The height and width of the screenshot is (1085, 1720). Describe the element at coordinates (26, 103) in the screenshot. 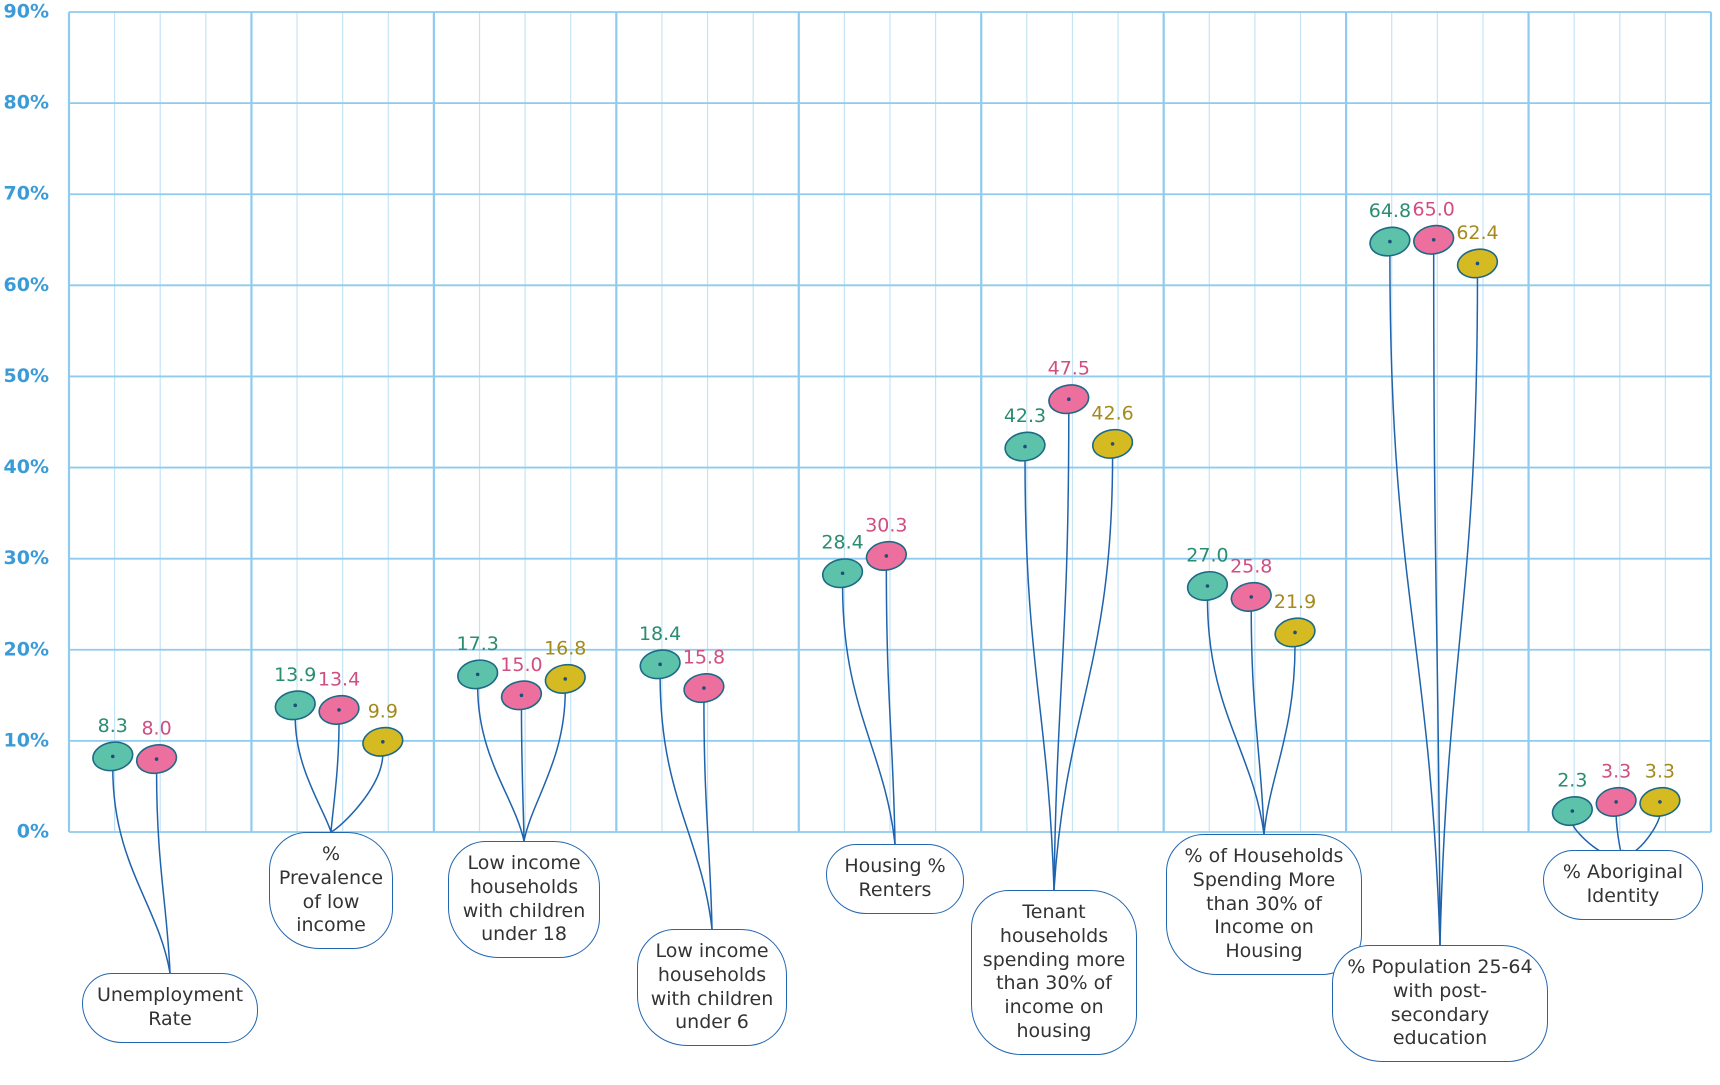

I see `y-tick-label: 80%` at that location.